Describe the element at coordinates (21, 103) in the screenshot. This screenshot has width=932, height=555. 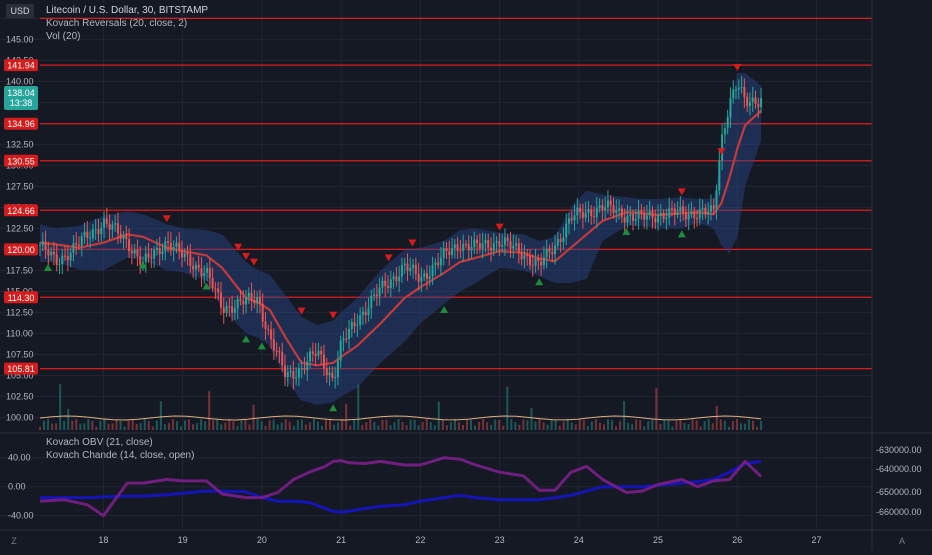
I see `bar-countdown: 13:38` at that location.